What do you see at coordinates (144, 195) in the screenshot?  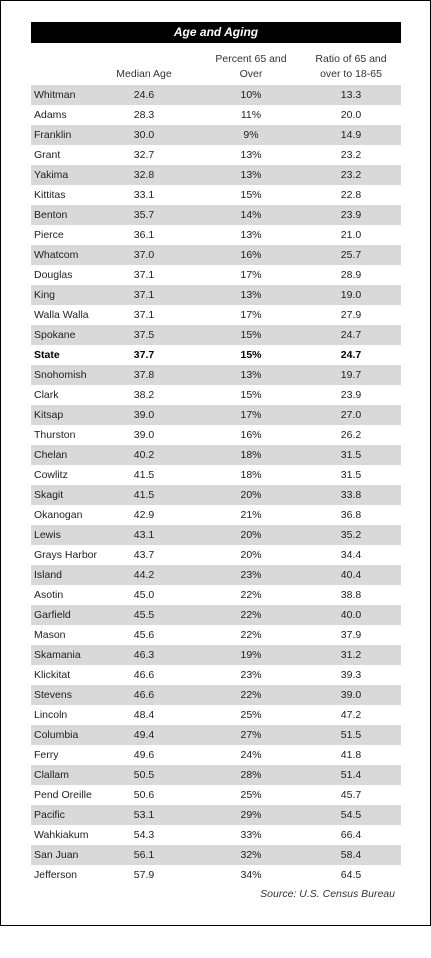 I see `table-cell: 33.1` at bounding box center [144, 195].